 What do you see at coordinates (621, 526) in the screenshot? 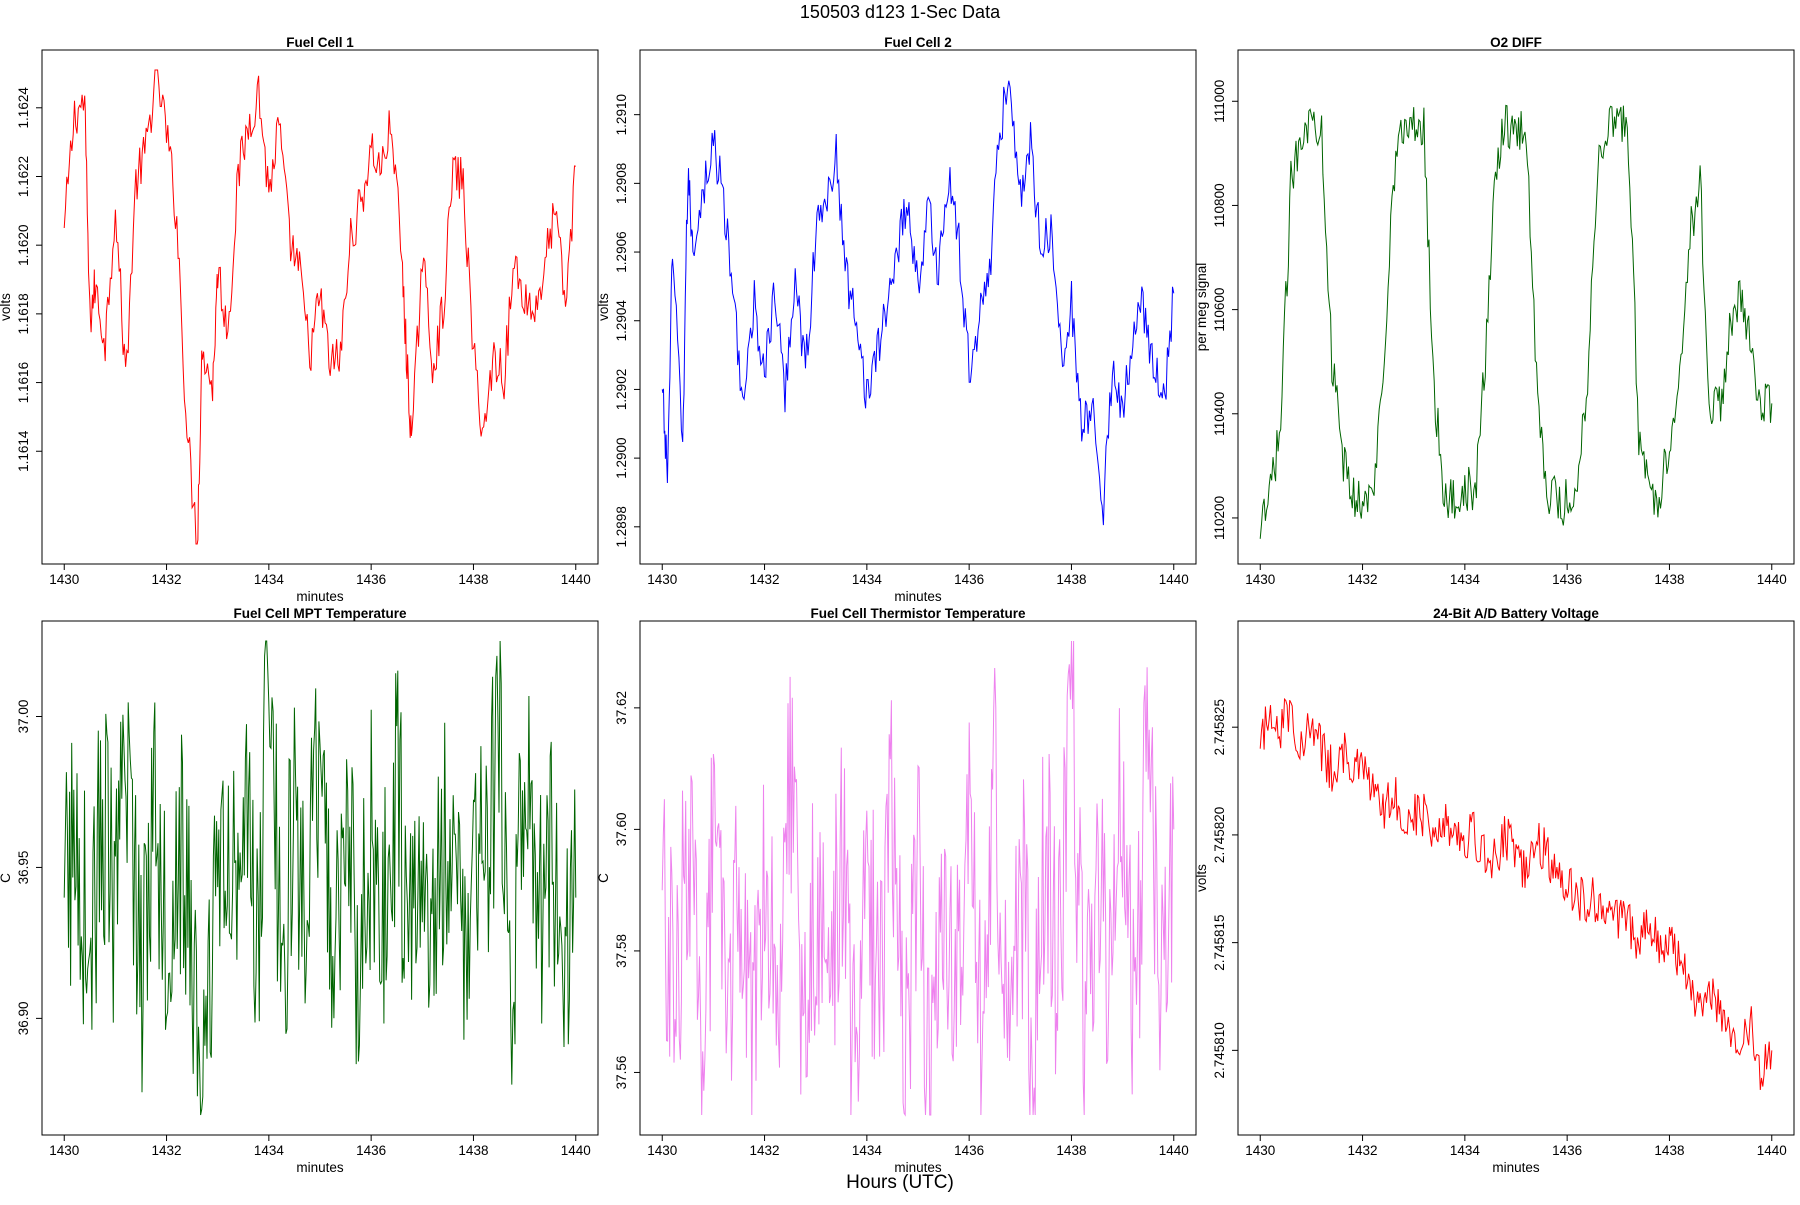
I see `y-tick-label: 1.2898` at bounding box center [621, 526].